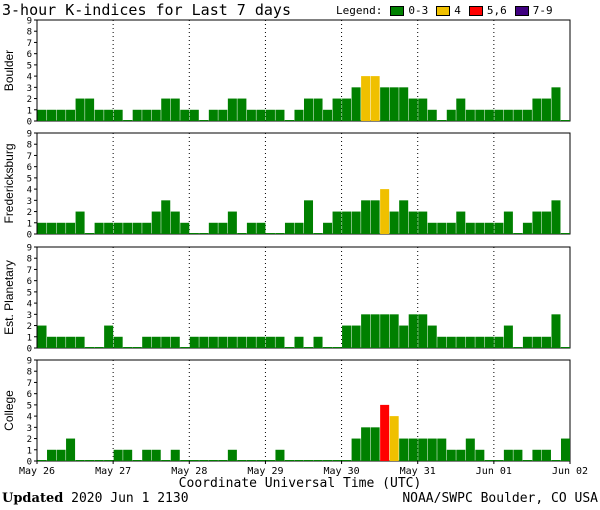 This screenshot has width=600, height=510. I want to click on y-tick-label: 6, so click(29, 55).